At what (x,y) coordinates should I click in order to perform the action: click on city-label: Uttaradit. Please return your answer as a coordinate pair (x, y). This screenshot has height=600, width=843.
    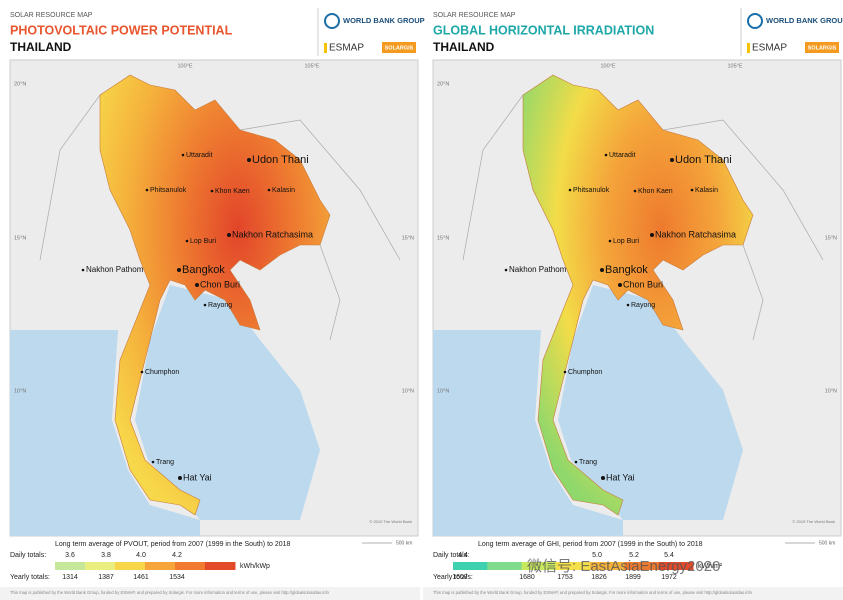
    Looking at the image, I should click on (622, 155).